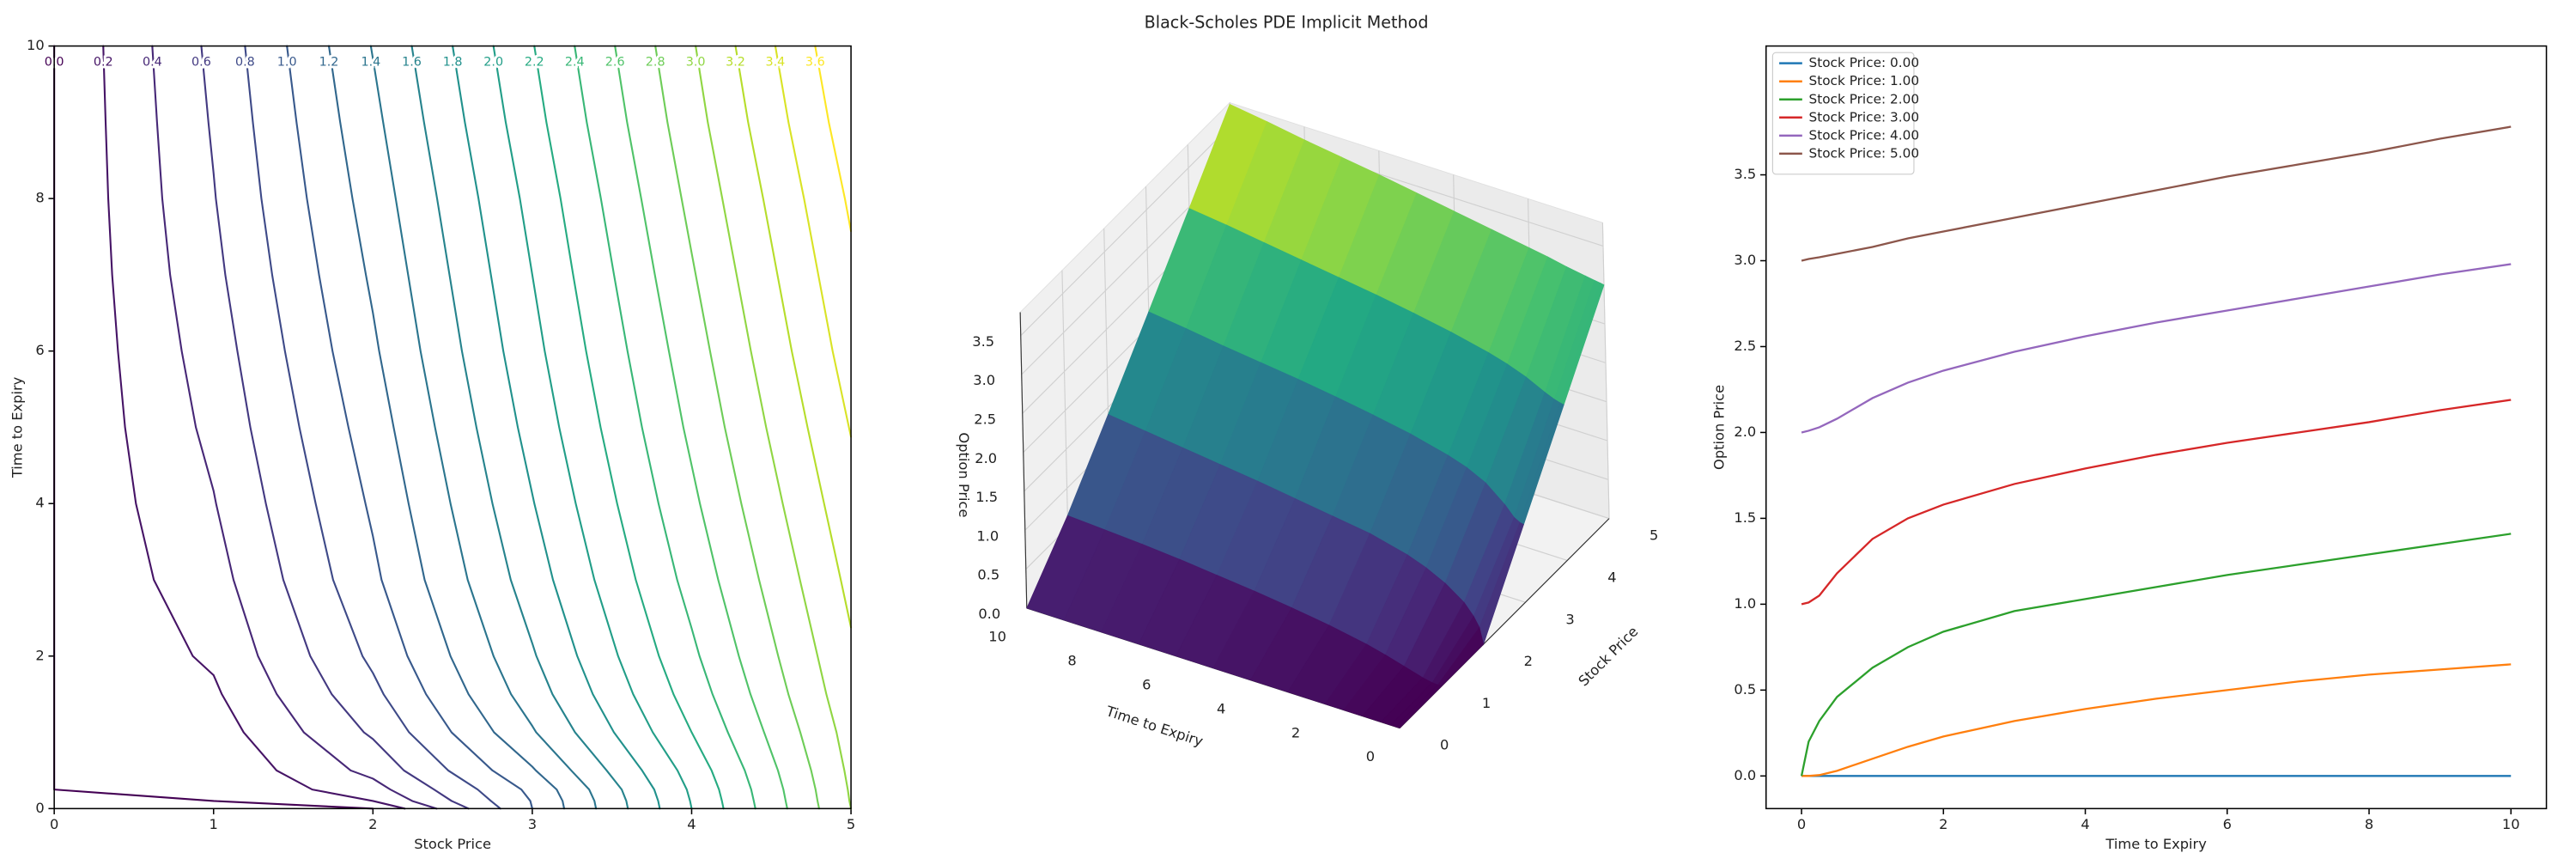 This screenshot has width=2576, height=859. Describe the element at coordinates (964, 475) in the screenshot. I see `z-axis-label: Option Price` at that location.